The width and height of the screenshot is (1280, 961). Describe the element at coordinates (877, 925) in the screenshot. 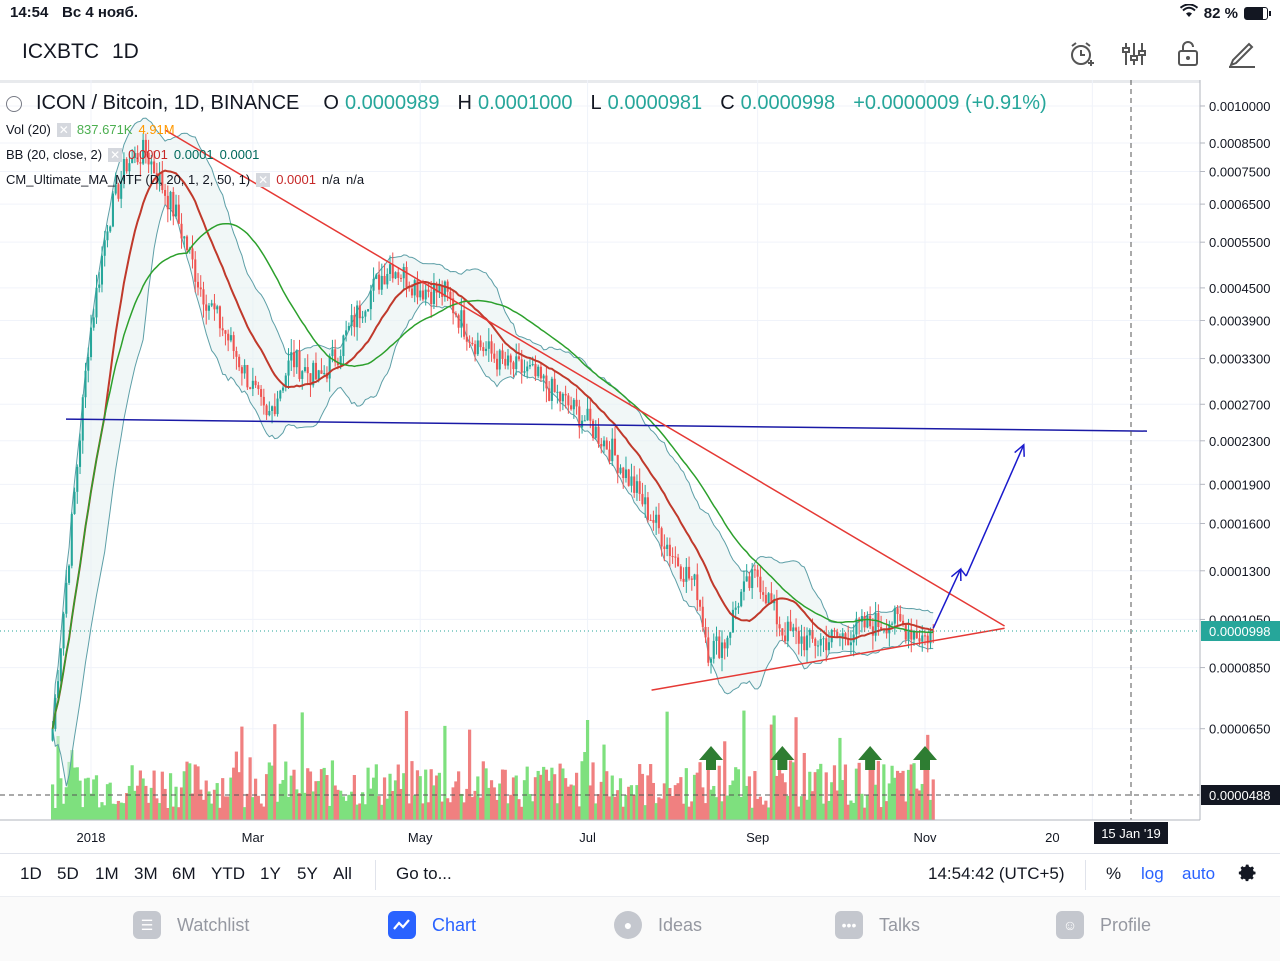

I see `tab-talks: ••• Talks` at that location.